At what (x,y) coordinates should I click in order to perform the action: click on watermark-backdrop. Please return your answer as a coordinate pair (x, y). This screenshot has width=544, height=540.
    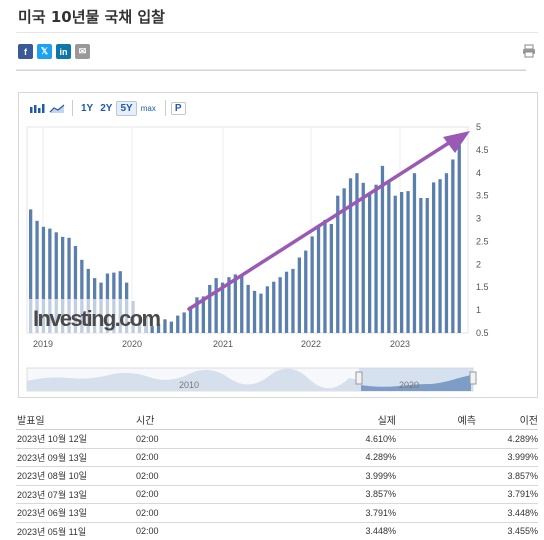
    Looking at the image, I should click on (88, 316).